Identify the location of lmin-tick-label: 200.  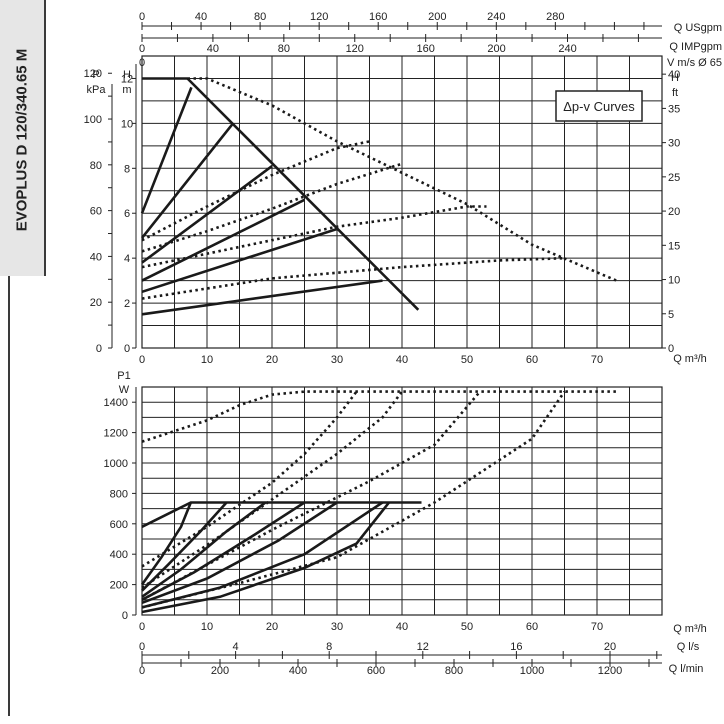
(220, 671).